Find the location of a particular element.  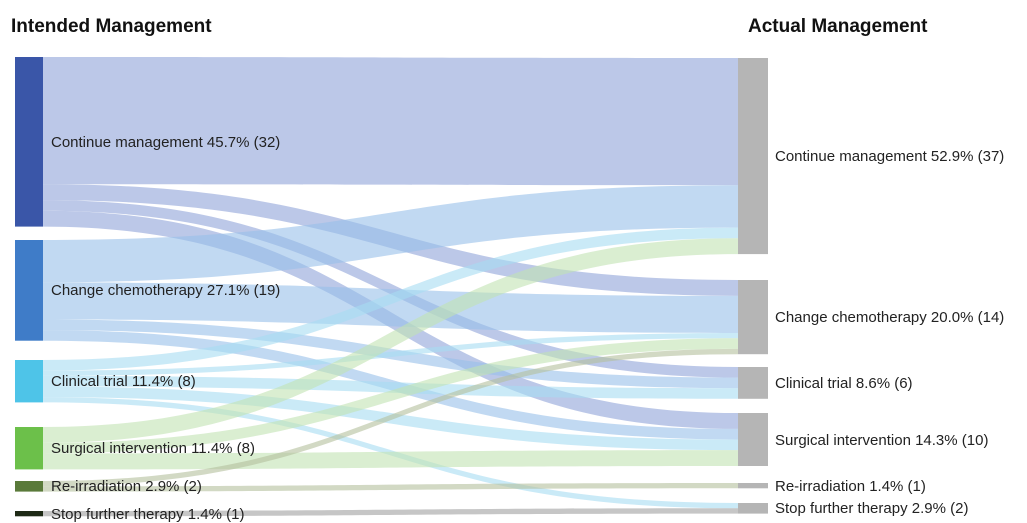

left-label-stop-further-therapy: Stop further therapy 1.4% (1) is located at coordinates (148, 514).